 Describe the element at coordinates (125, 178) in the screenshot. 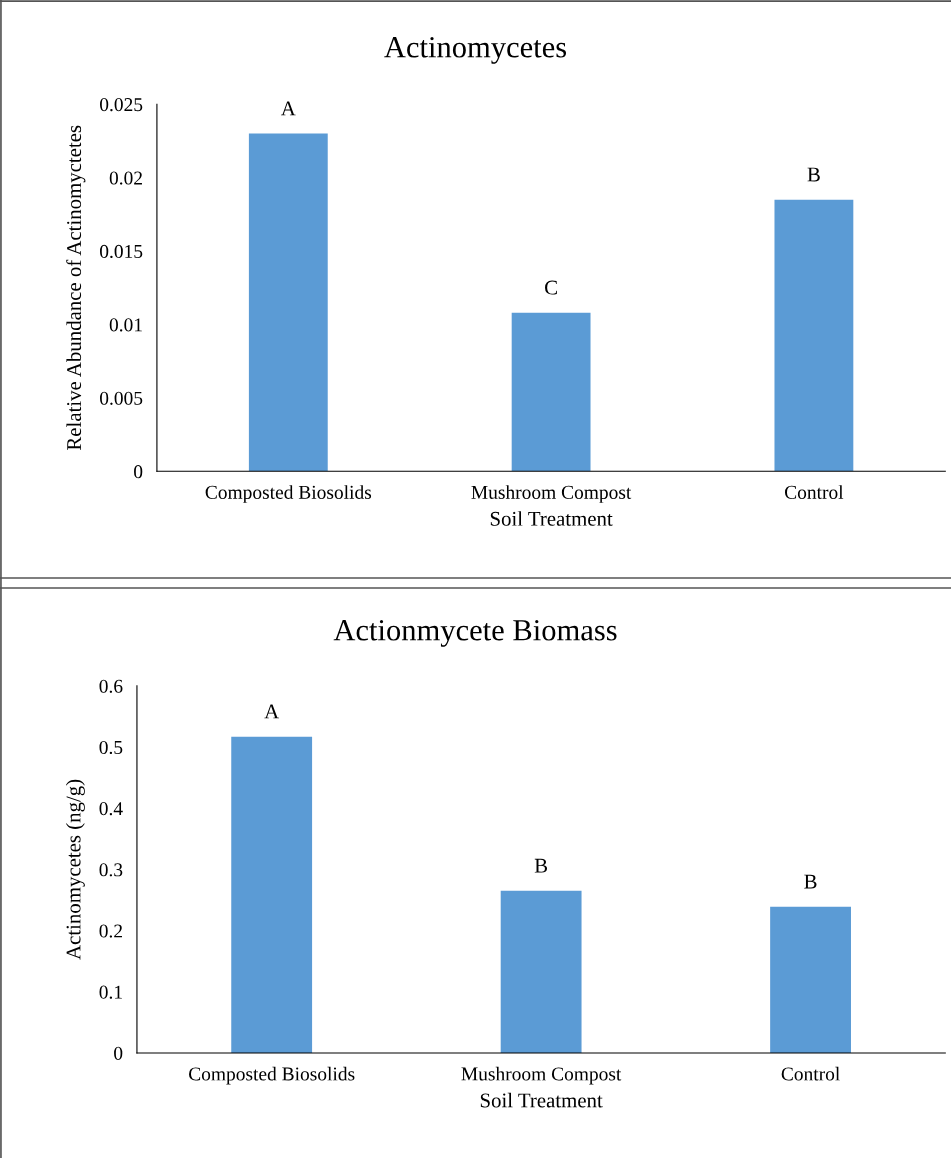

I see `y-tick-label: 0.02` at that location.